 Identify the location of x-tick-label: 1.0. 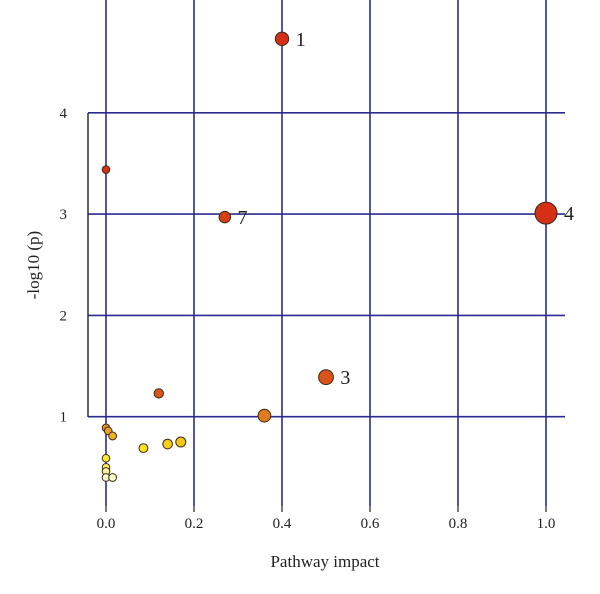
(546, 524).